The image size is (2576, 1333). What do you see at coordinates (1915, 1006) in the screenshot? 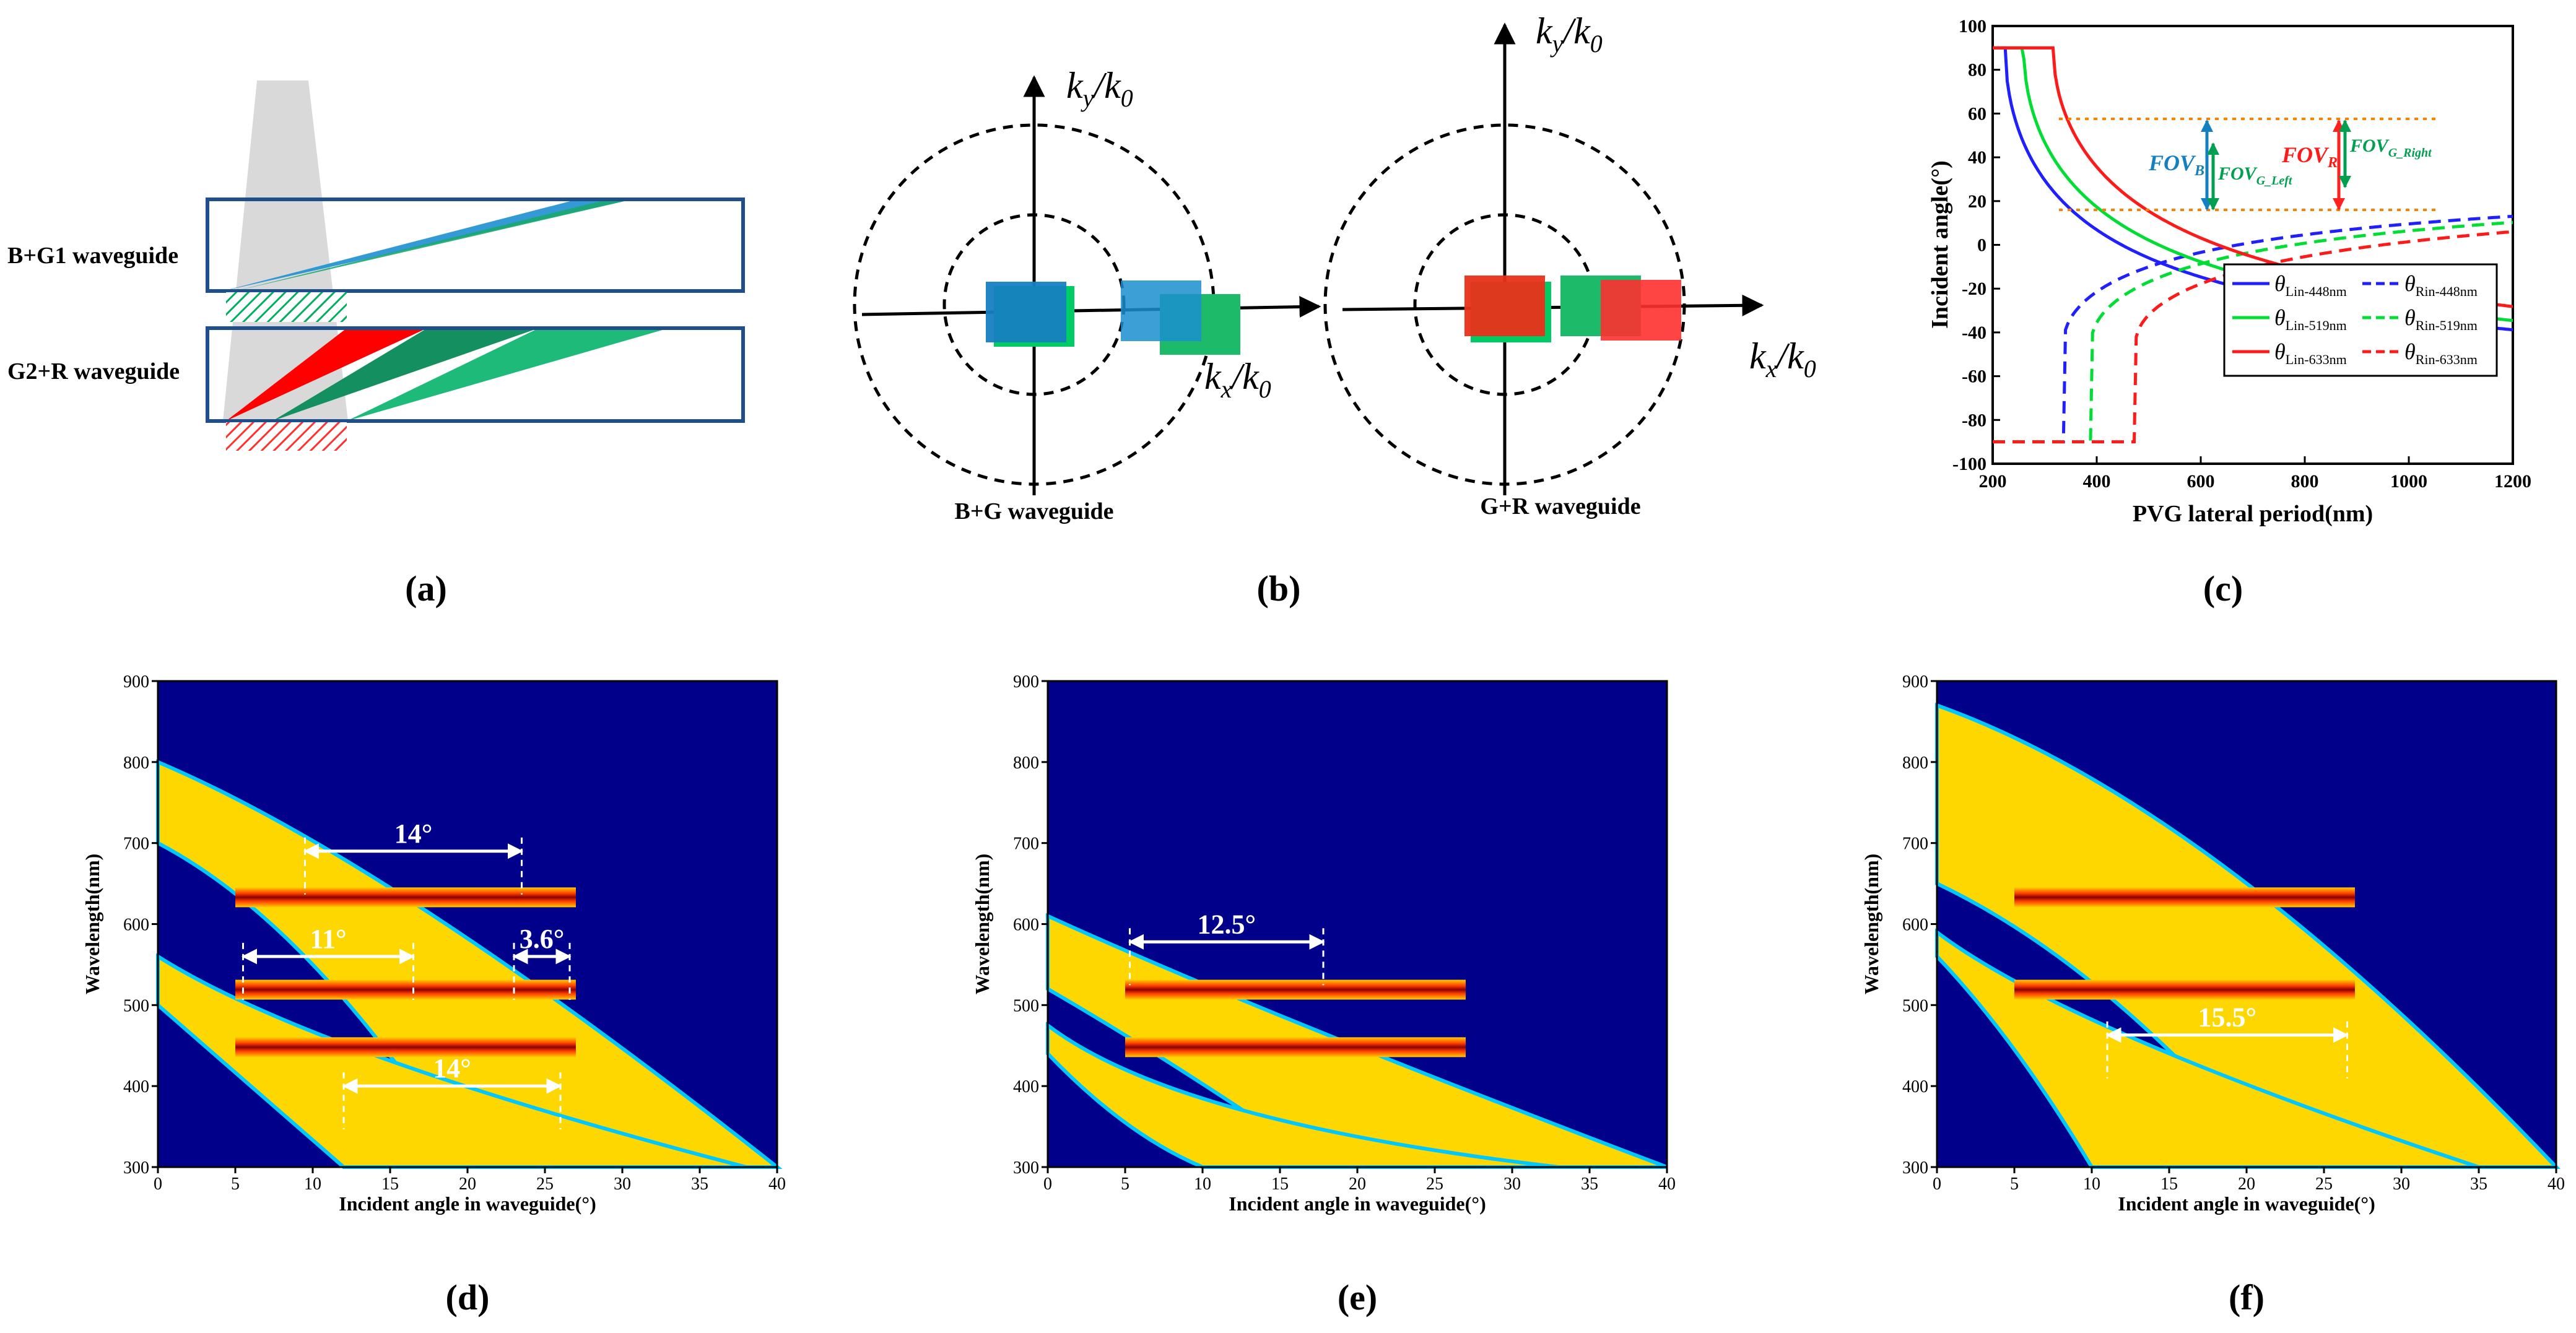
I see `f-ytick-label: 500` at bounding box center [1915, 1006].